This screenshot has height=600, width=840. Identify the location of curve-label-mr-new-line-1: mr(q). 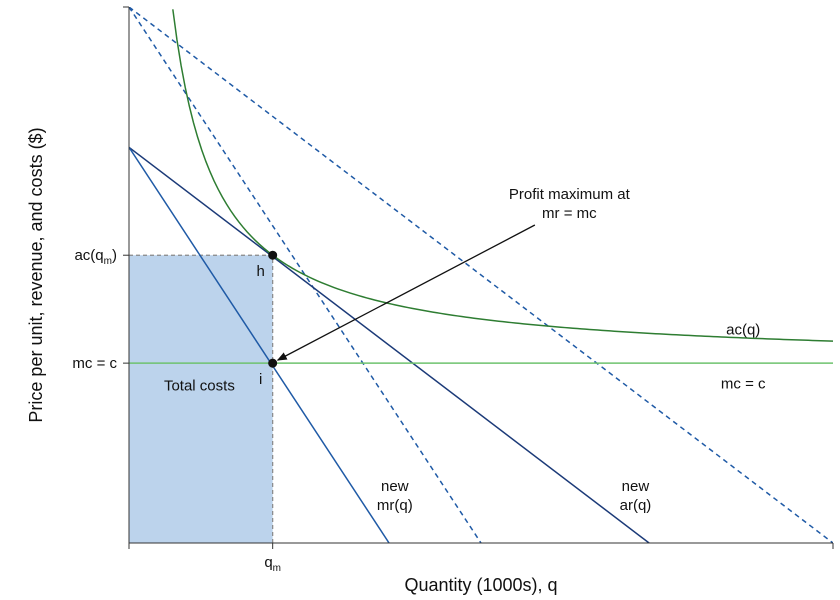
(395, 505).